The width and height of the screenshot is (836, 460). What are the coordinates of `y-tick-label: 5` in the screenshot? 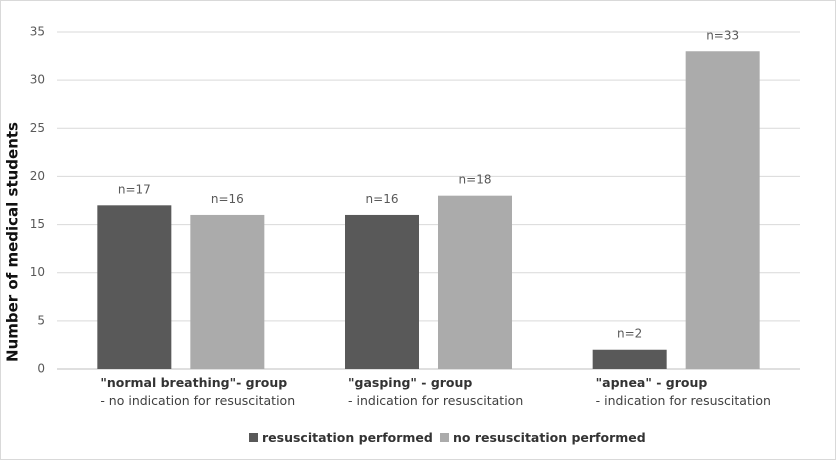 It's located at (41, 320).